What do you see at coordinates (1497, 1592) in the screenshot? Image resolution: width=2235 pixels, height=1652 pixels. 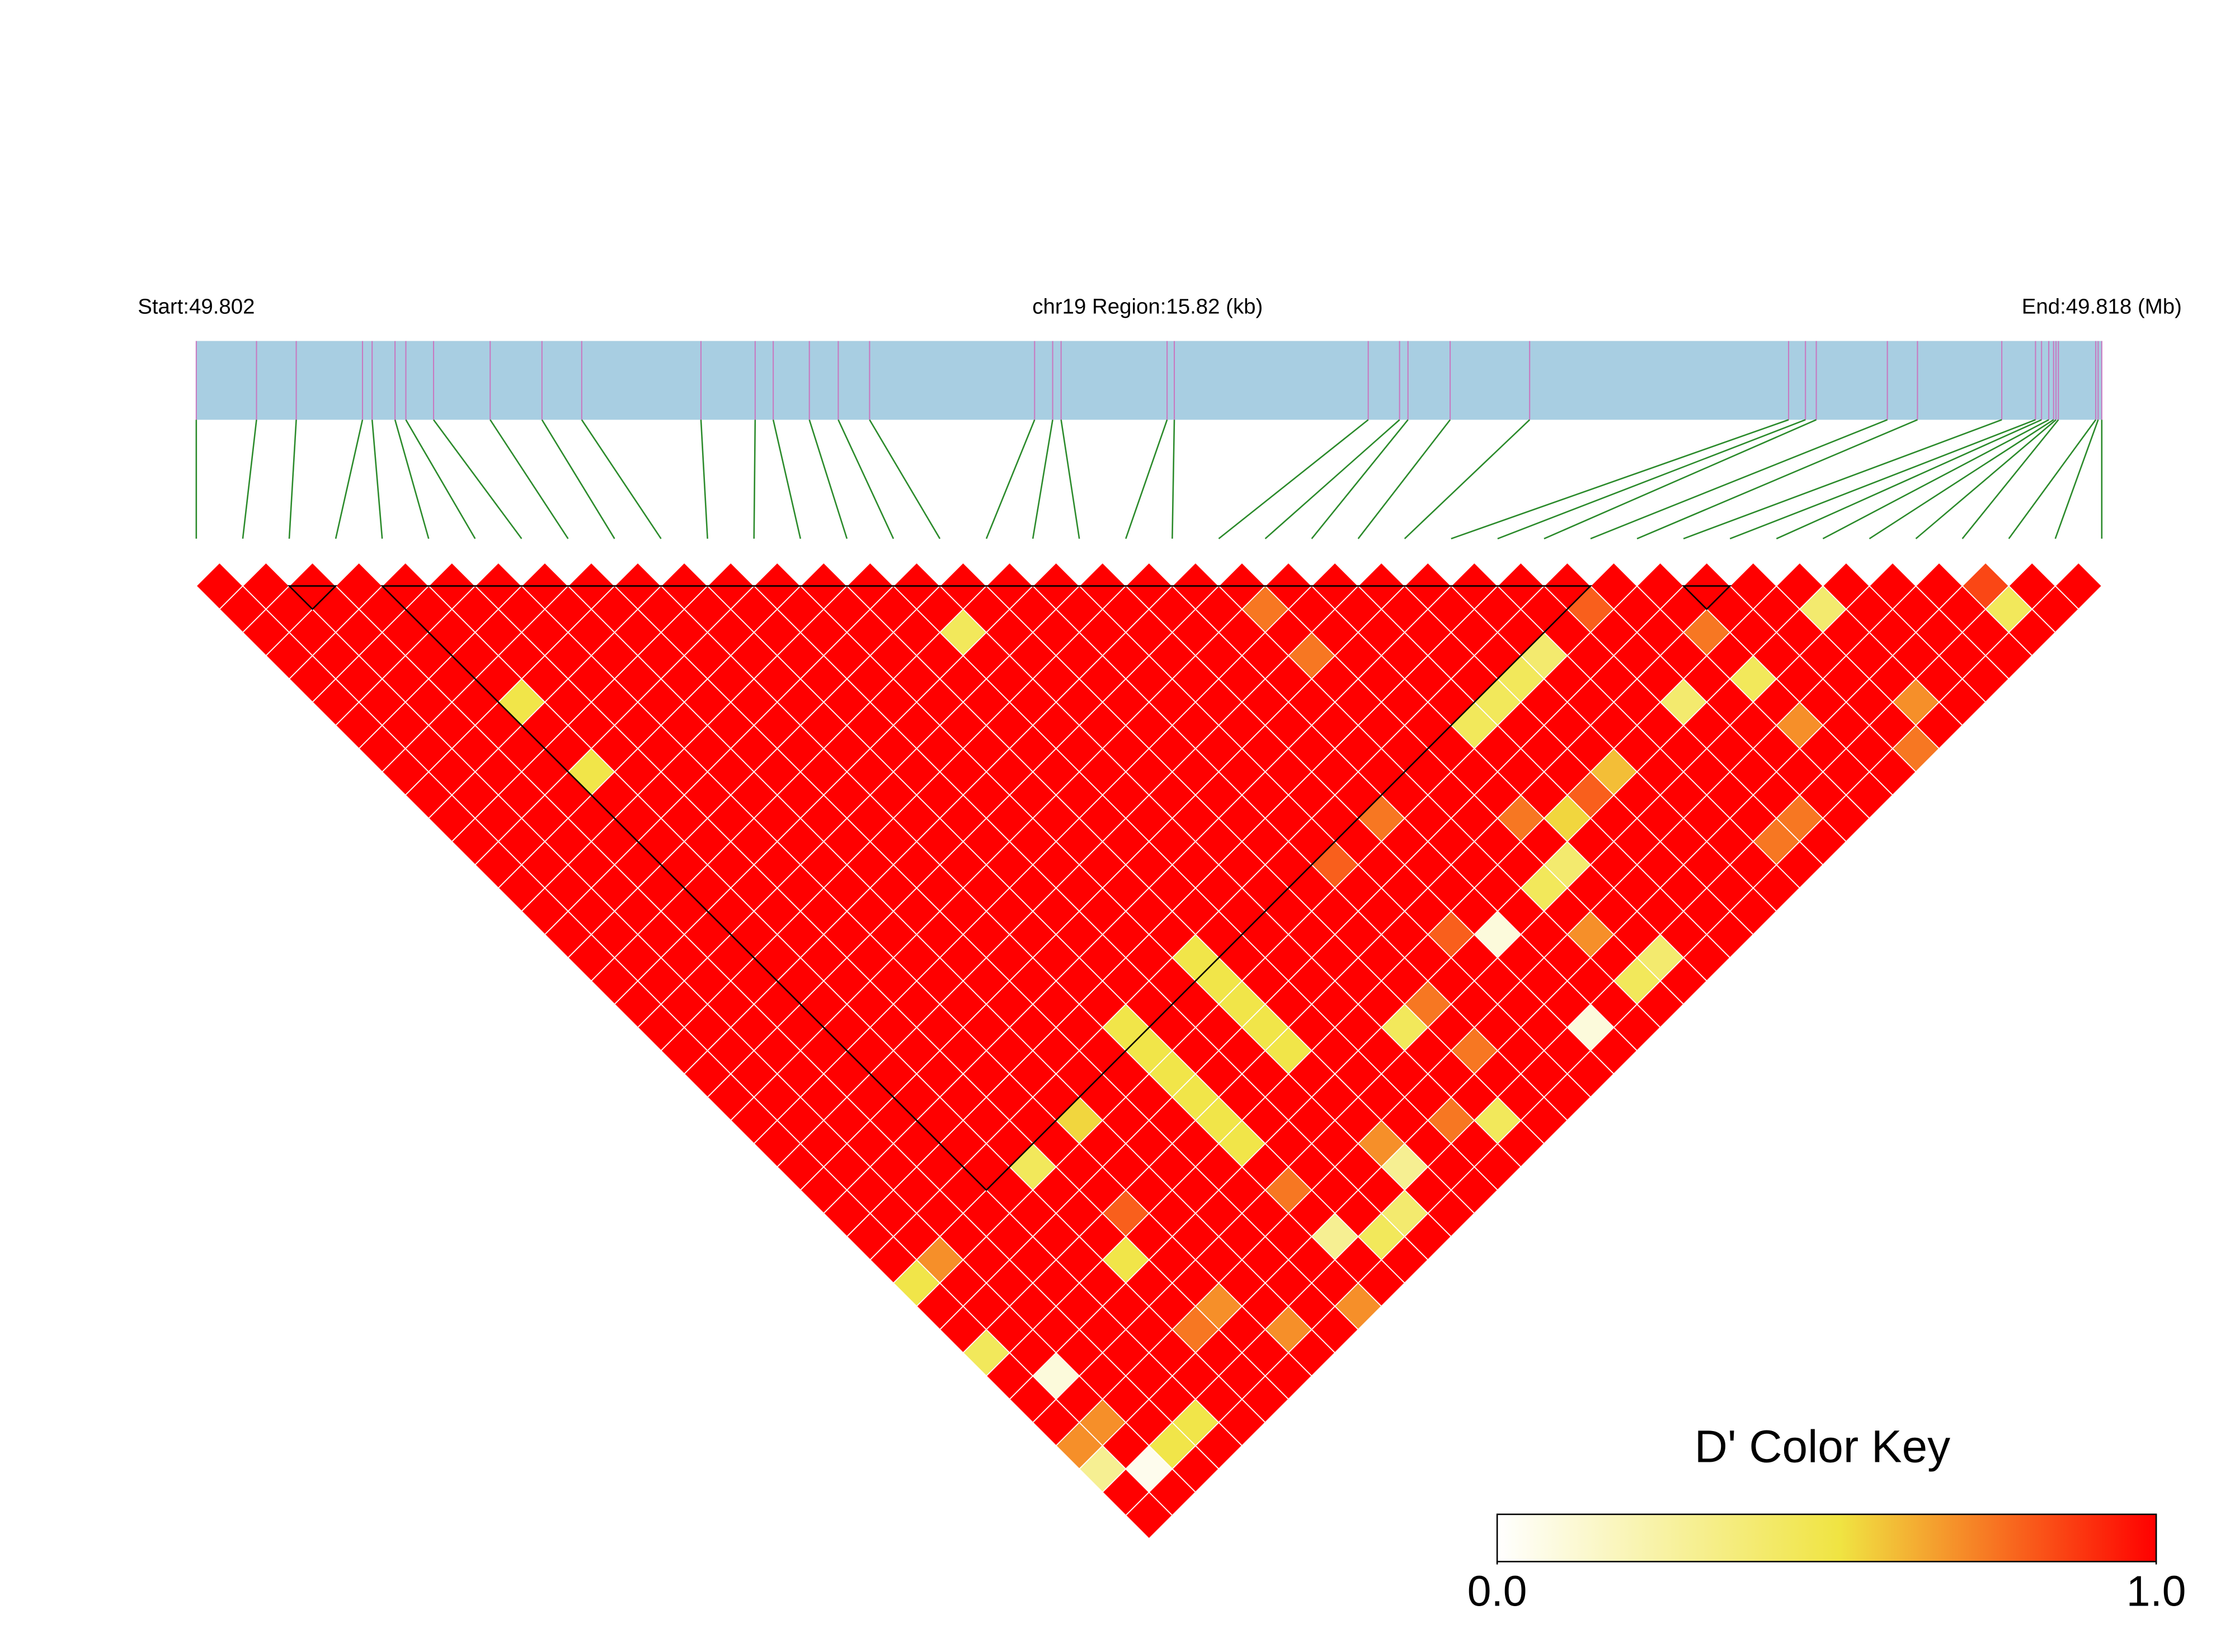 I see `key-tick-label: 0.0` at bounding box center [1497, 1592].